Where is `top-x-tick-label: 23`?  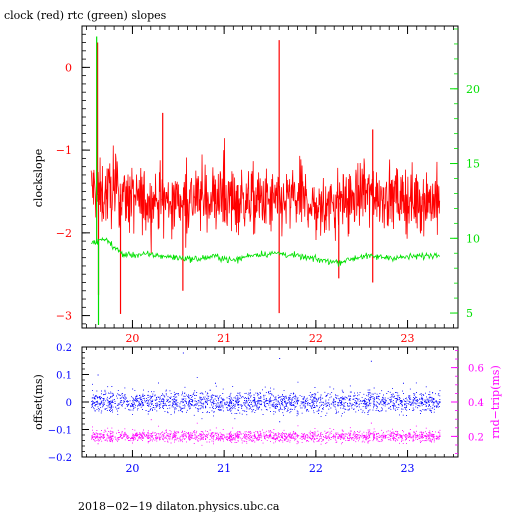 top-x-tick-label: 23 is located at coordinates (408, 338).